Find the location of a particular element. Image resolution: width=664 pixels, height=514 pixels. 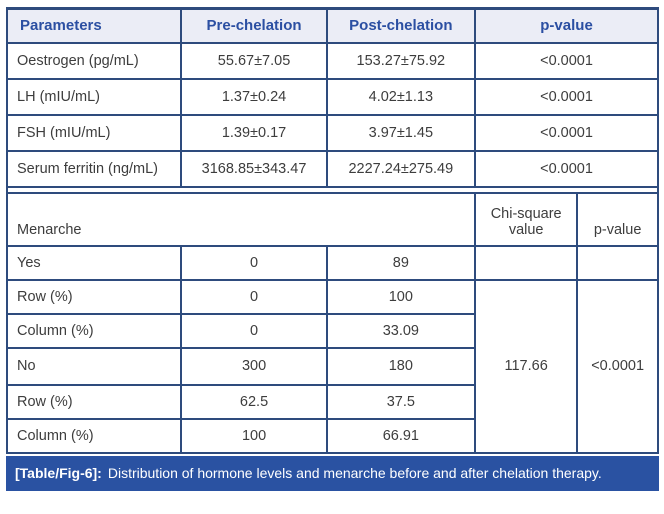

header-menarche-p-value: p-value is located at coordinates (617, 219).